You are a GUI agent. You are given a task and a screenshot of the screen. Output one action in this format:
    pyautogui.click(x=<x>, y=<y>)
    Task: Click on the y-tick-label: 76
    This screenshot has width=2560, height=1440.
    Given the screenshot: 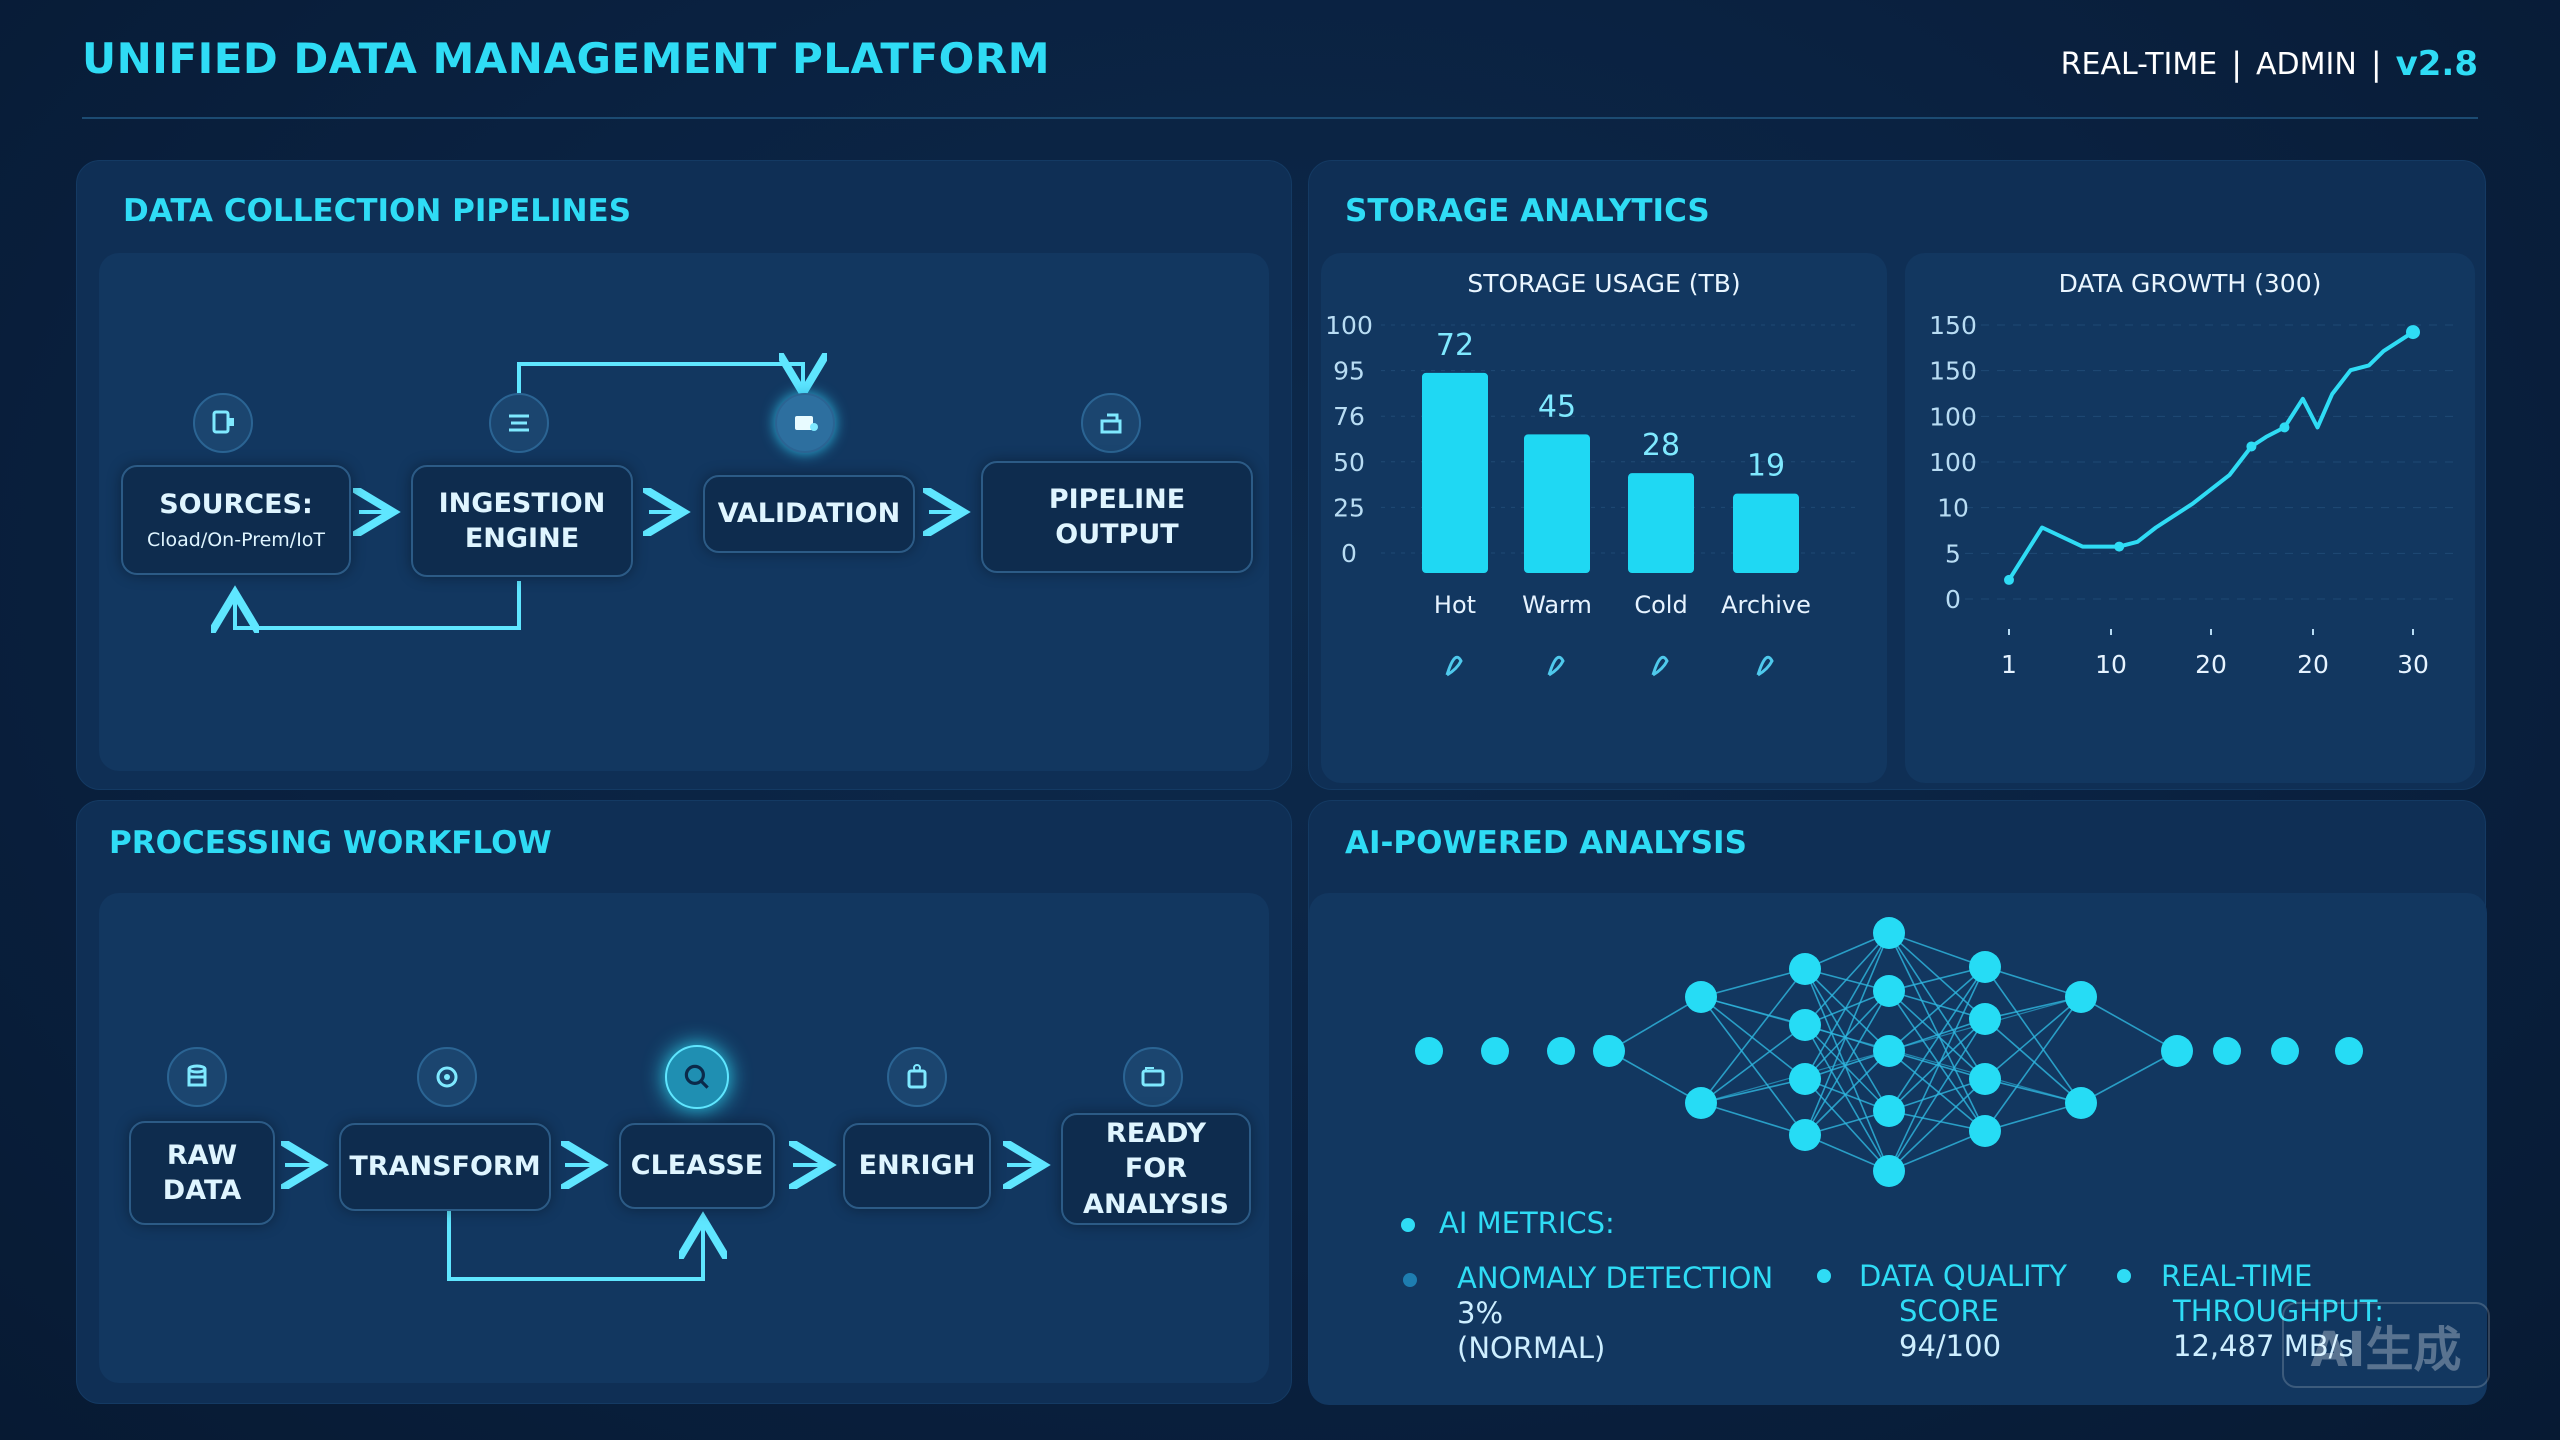 What is the action you would take?
    pyautogui.click(x=1349, y=416)
    